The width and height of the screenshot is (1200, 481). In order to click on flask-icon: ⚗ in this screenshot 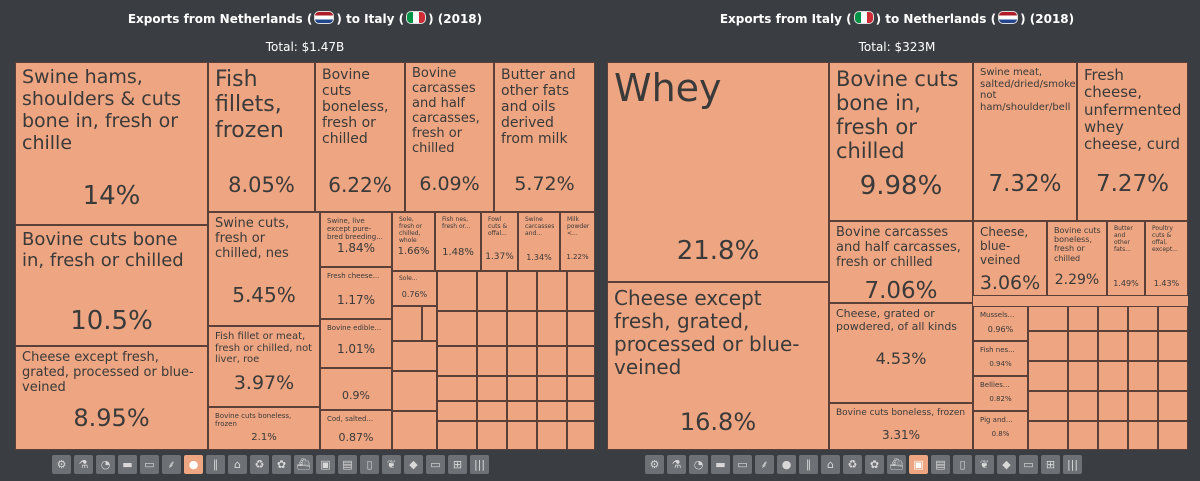, I will do `click(83, 464)`.